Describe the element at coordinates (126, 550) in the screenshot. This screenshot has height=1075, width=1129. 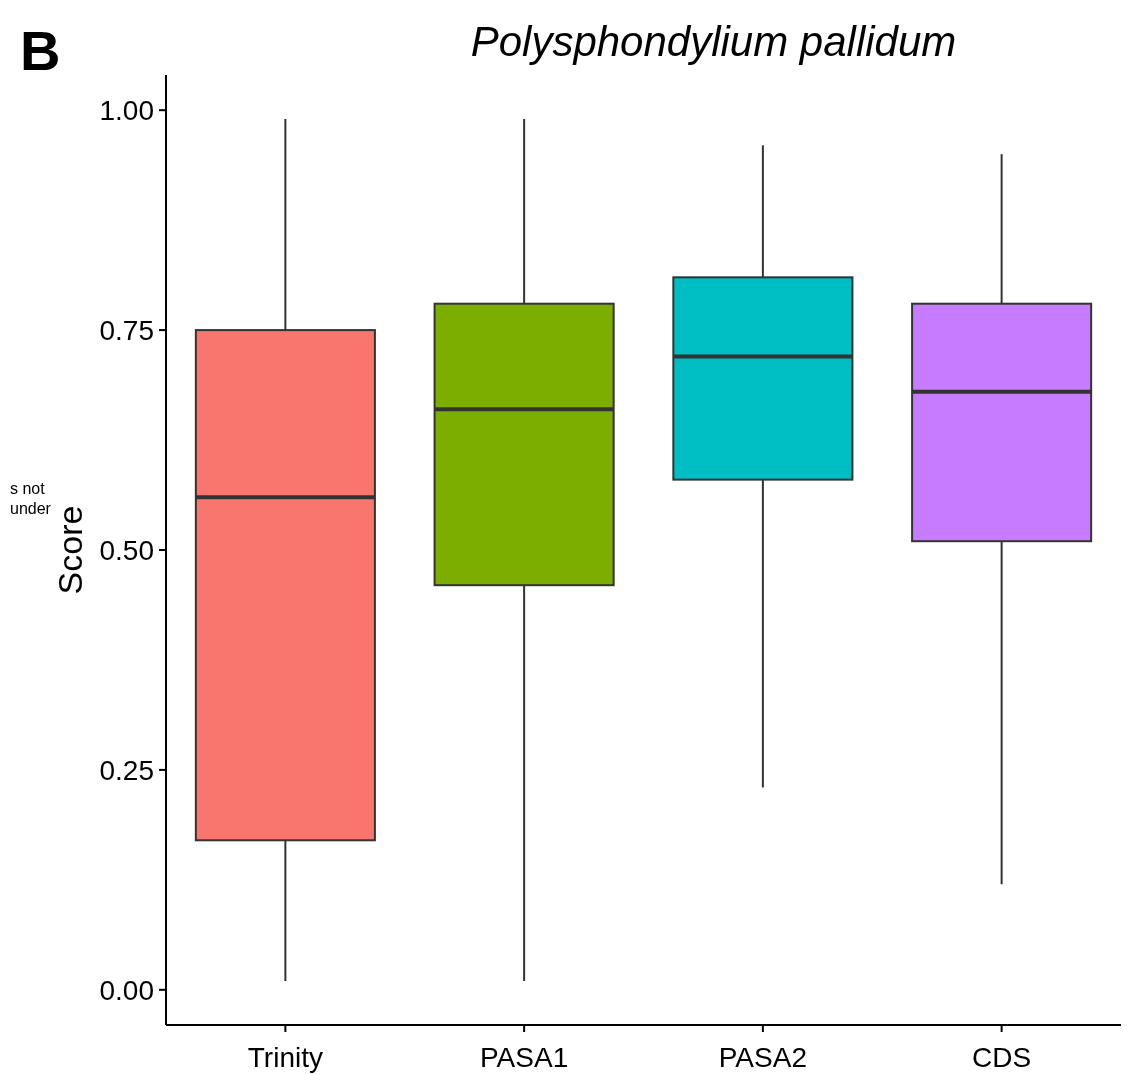
I see `y-tick-label: 0.50` at that location.